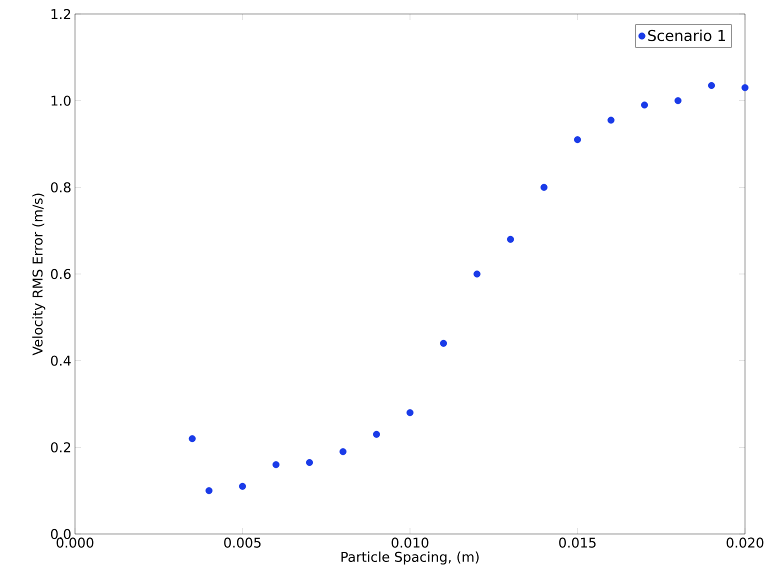 Image resolution: width=770 pixels, height=579 pixels. I want to click on y-tick-label: 1.2, so click(61, 14).